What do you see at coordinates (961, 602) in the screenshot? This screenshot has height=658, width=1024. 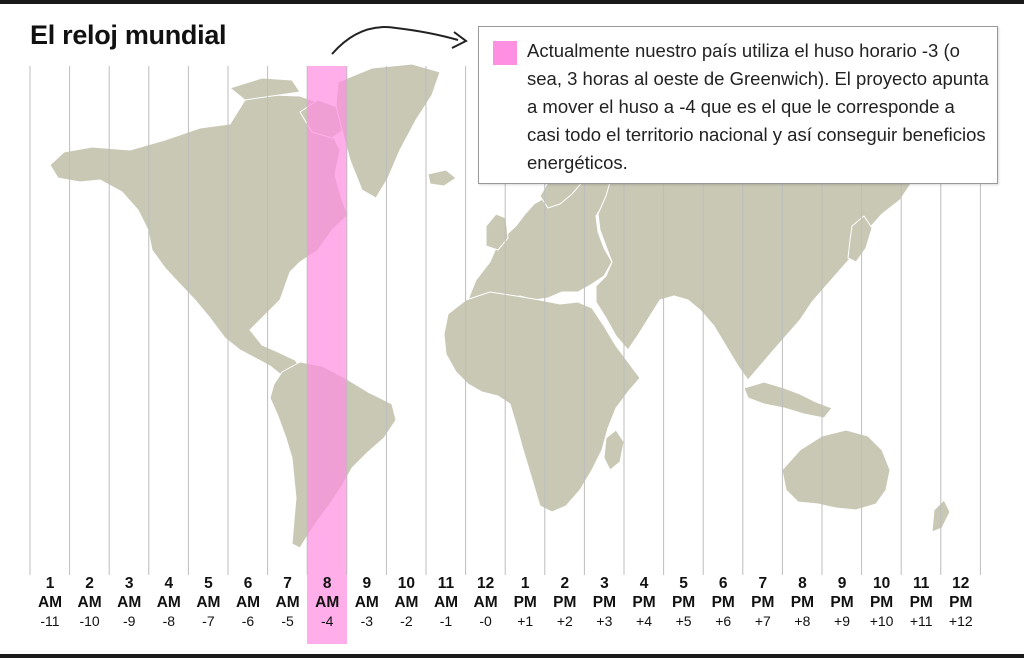 I see `tz-label: 12 PM +12` at bounding box center [961, 602].